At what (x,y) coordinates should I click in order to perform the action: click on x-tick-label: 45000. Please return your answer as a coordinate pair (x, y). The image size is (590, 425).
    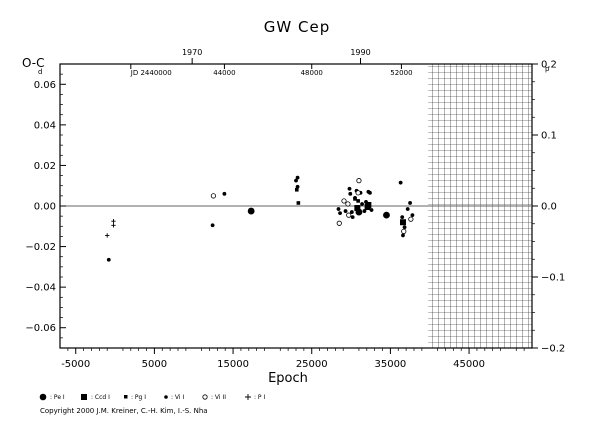
    Looking at the image, I should click on (469, 364).